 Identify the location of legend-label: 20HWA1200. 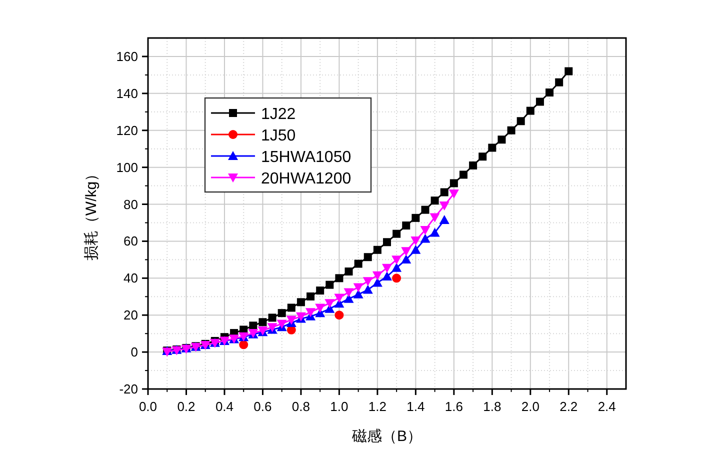
(306, 179).